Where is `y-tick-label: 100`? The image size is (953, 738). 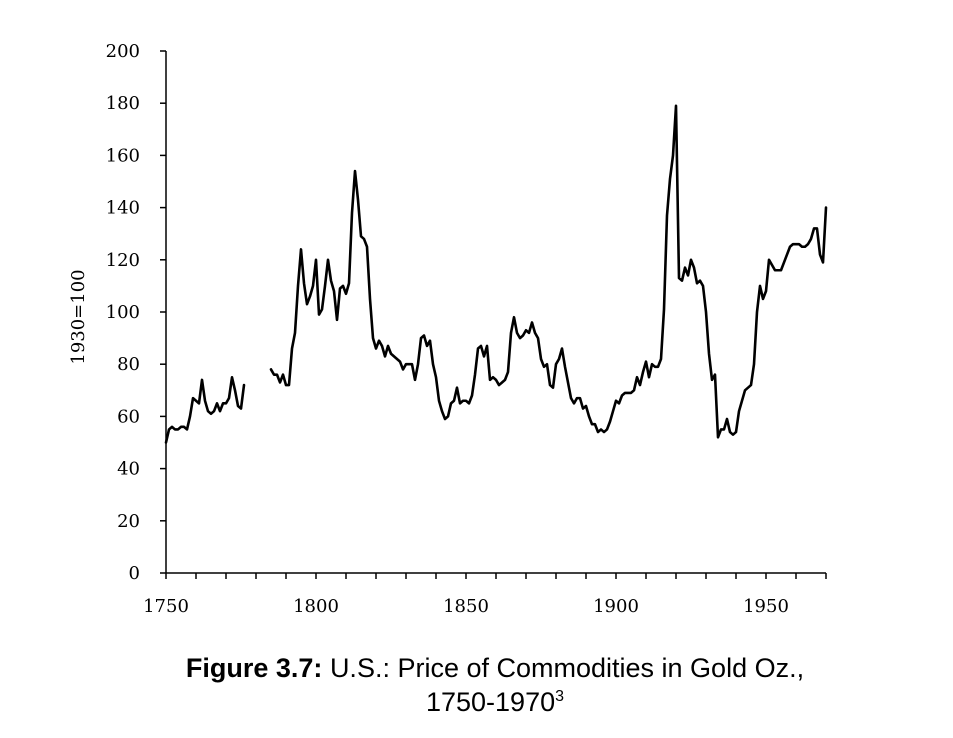 y-tick-label: 100 is located at coordinates (123, 312).